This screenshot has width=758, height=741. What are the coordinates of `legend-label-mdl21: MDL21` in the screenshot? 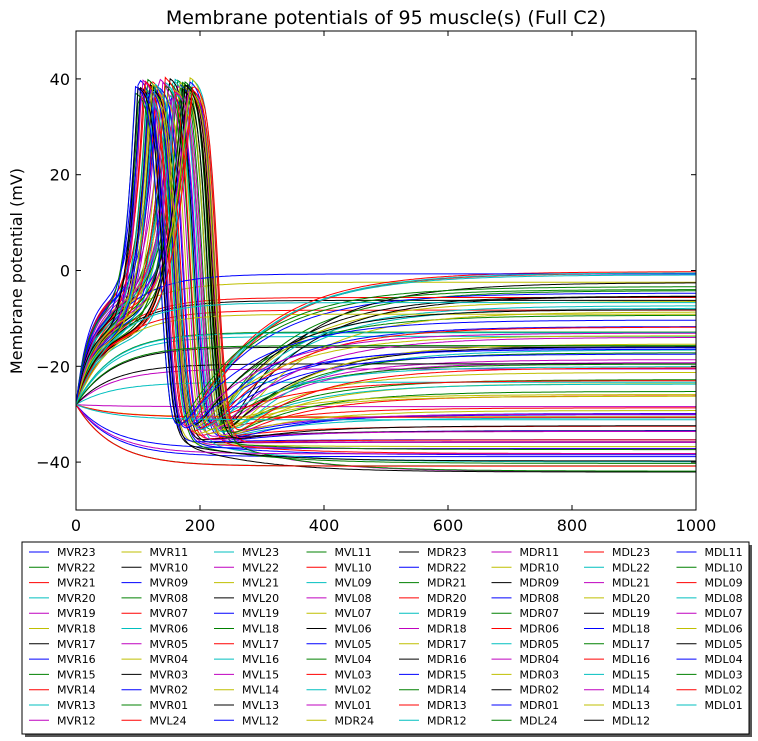 It's located at (631, 583).